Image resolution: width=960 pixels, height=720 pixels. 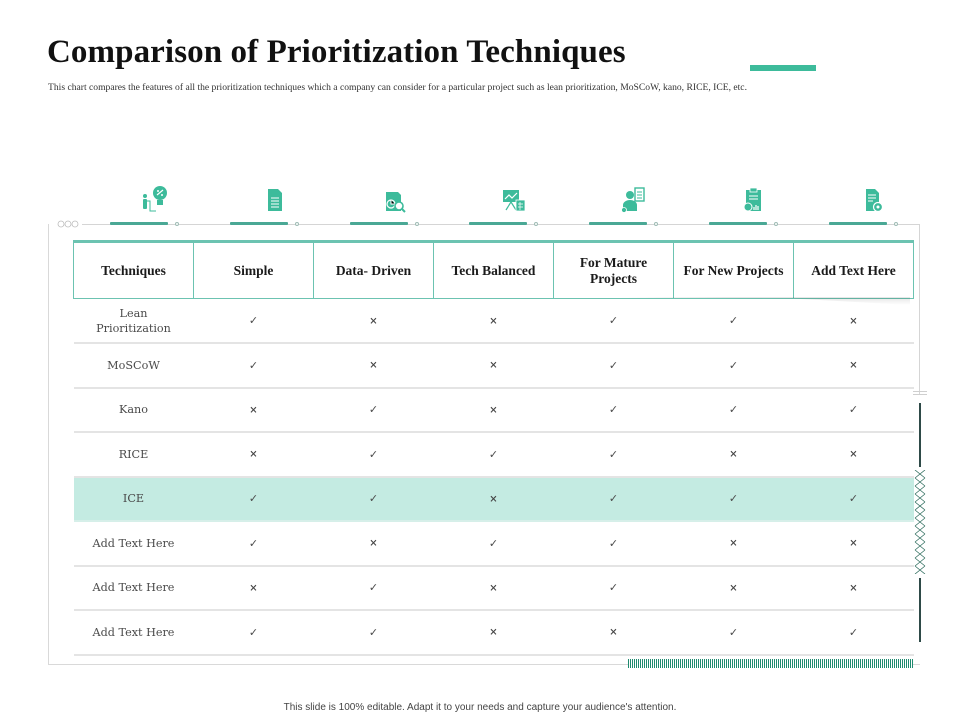 What do you see at coordinates (275, 200) in the screenshot?
I see `document-icon` at bounding box center [275, 200].